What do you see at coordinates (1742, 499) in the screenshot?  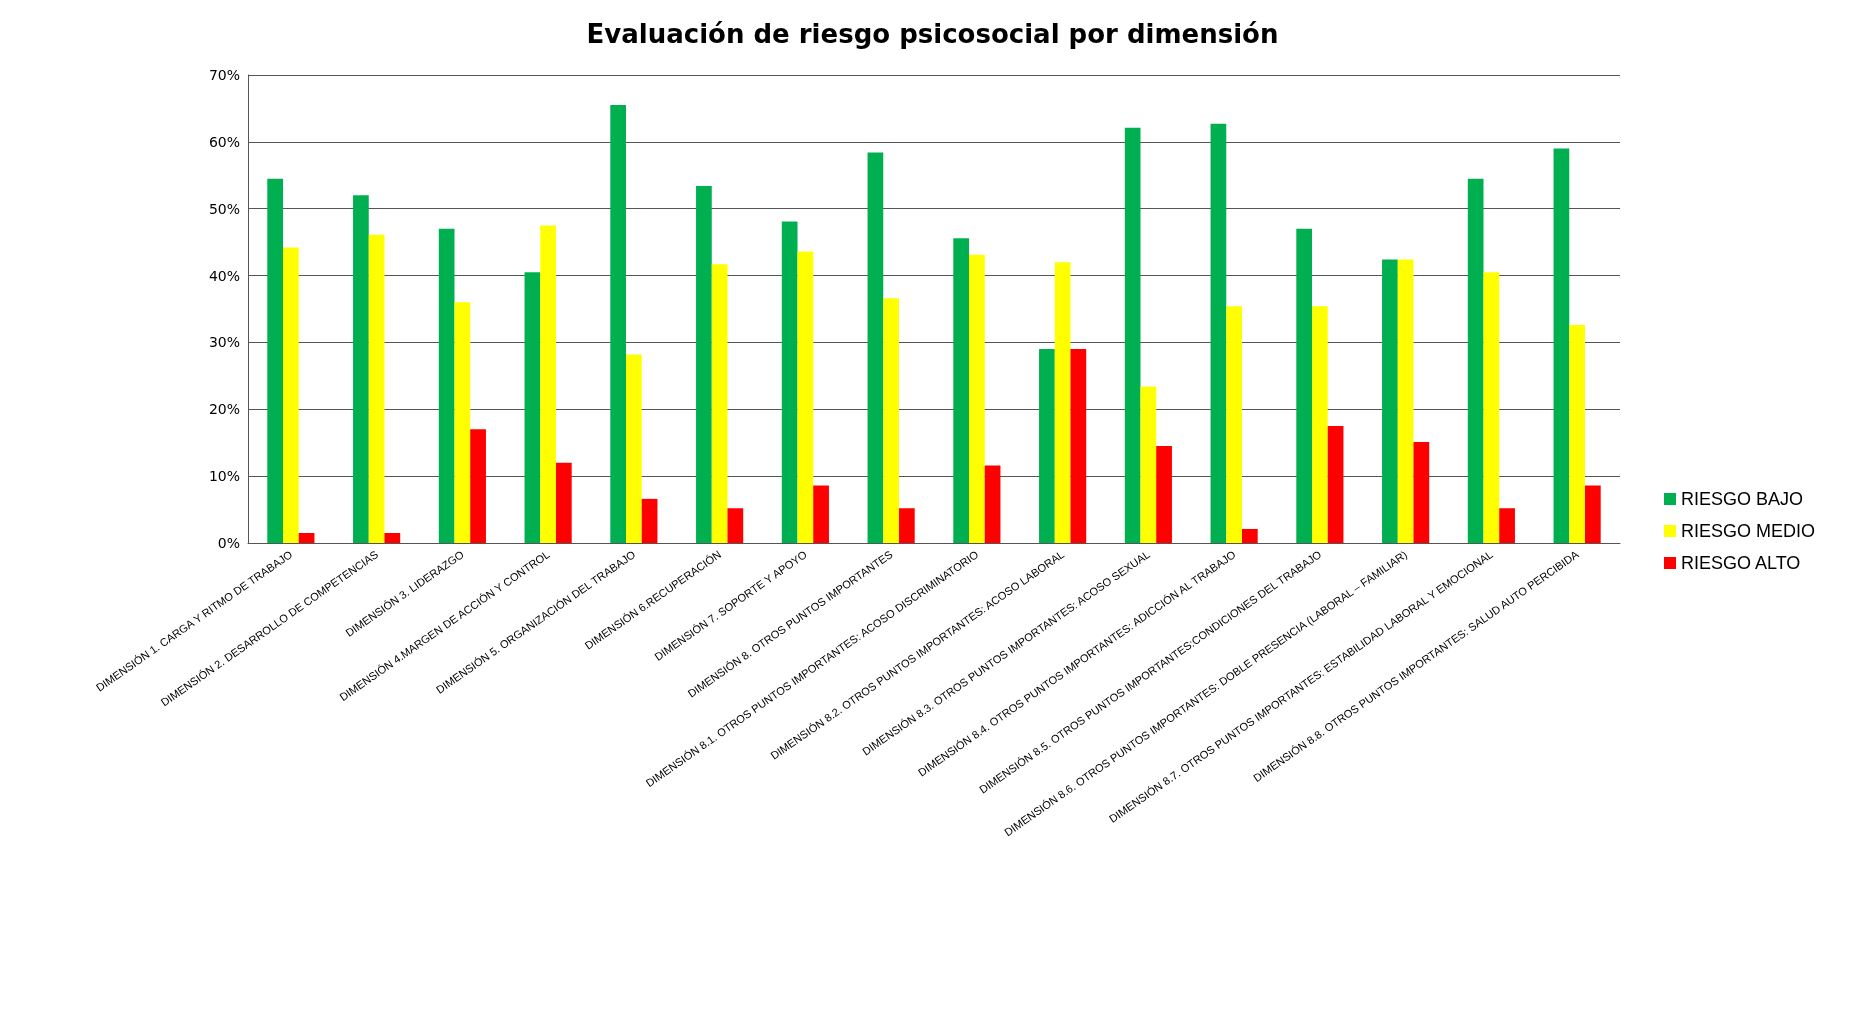 I see `legend-label: RIESGO BAJO` at bounding box center [1742, 499].